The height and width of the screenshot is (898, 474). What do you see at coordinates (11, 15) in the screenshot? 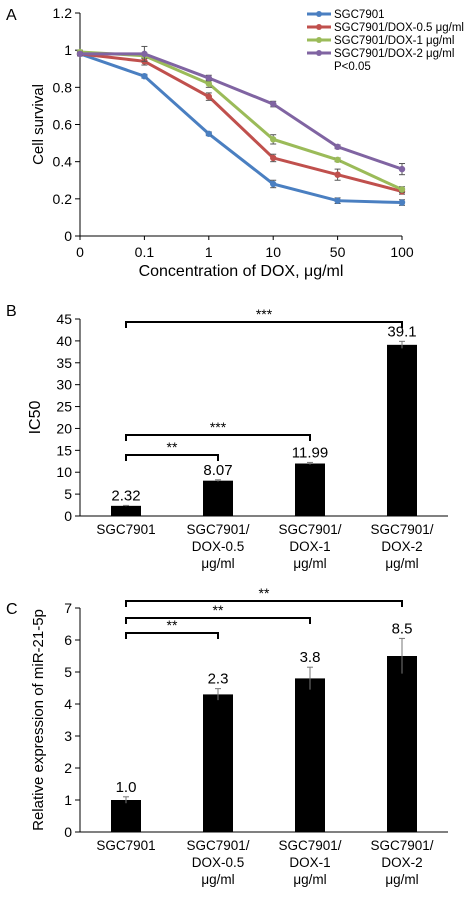
I see `panel-label: A` at bounding box center [11, 15].